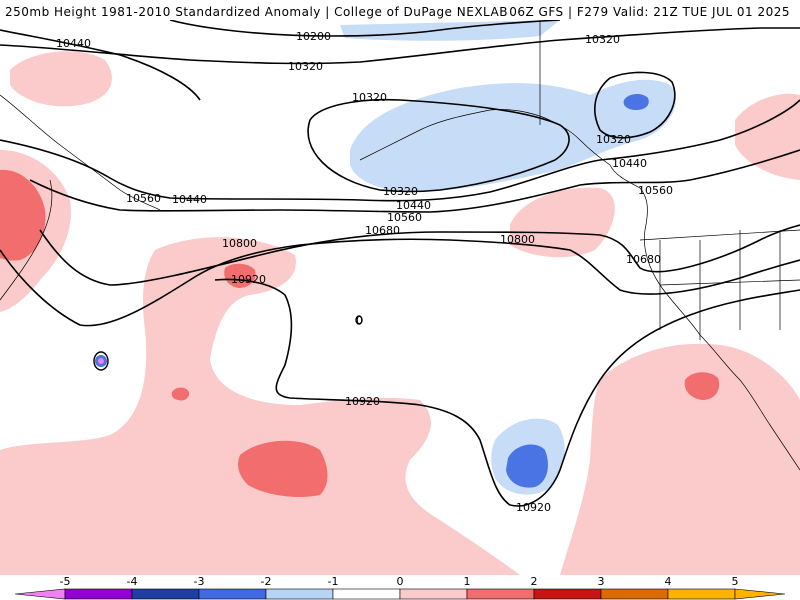 Image resolution: width=800 pixels, height=600 pixels. I want to click on anomaly-region-nw-coast, so click(562, 222).